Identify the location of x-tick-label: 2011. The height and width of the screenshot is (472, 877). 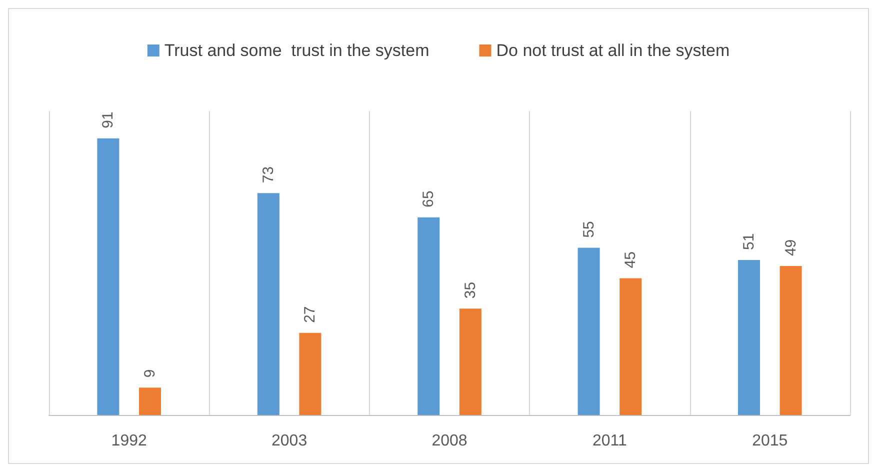
(610, 441).